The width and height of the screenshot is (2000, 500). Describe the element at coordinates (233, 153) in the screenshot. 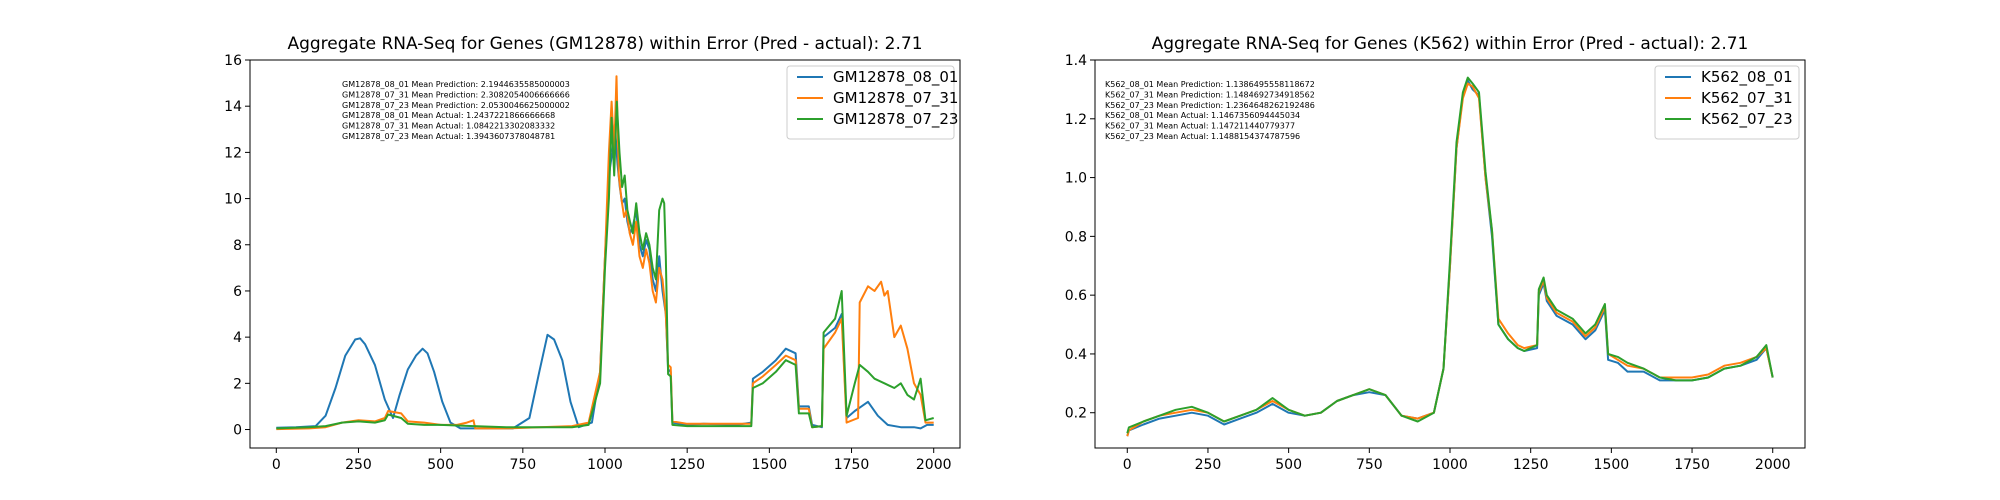

I see `y-tick-label: 12` at that location.